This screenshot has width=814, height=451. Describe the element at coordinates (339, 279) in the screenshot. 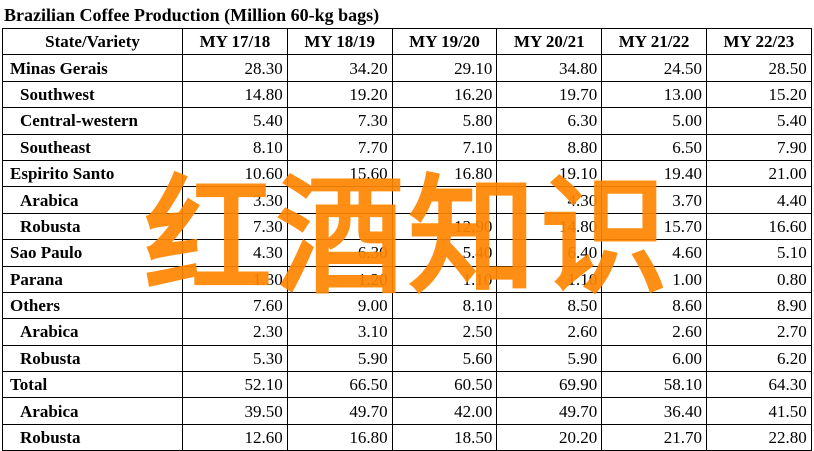

I see `table-cell: 1.20` at that location.